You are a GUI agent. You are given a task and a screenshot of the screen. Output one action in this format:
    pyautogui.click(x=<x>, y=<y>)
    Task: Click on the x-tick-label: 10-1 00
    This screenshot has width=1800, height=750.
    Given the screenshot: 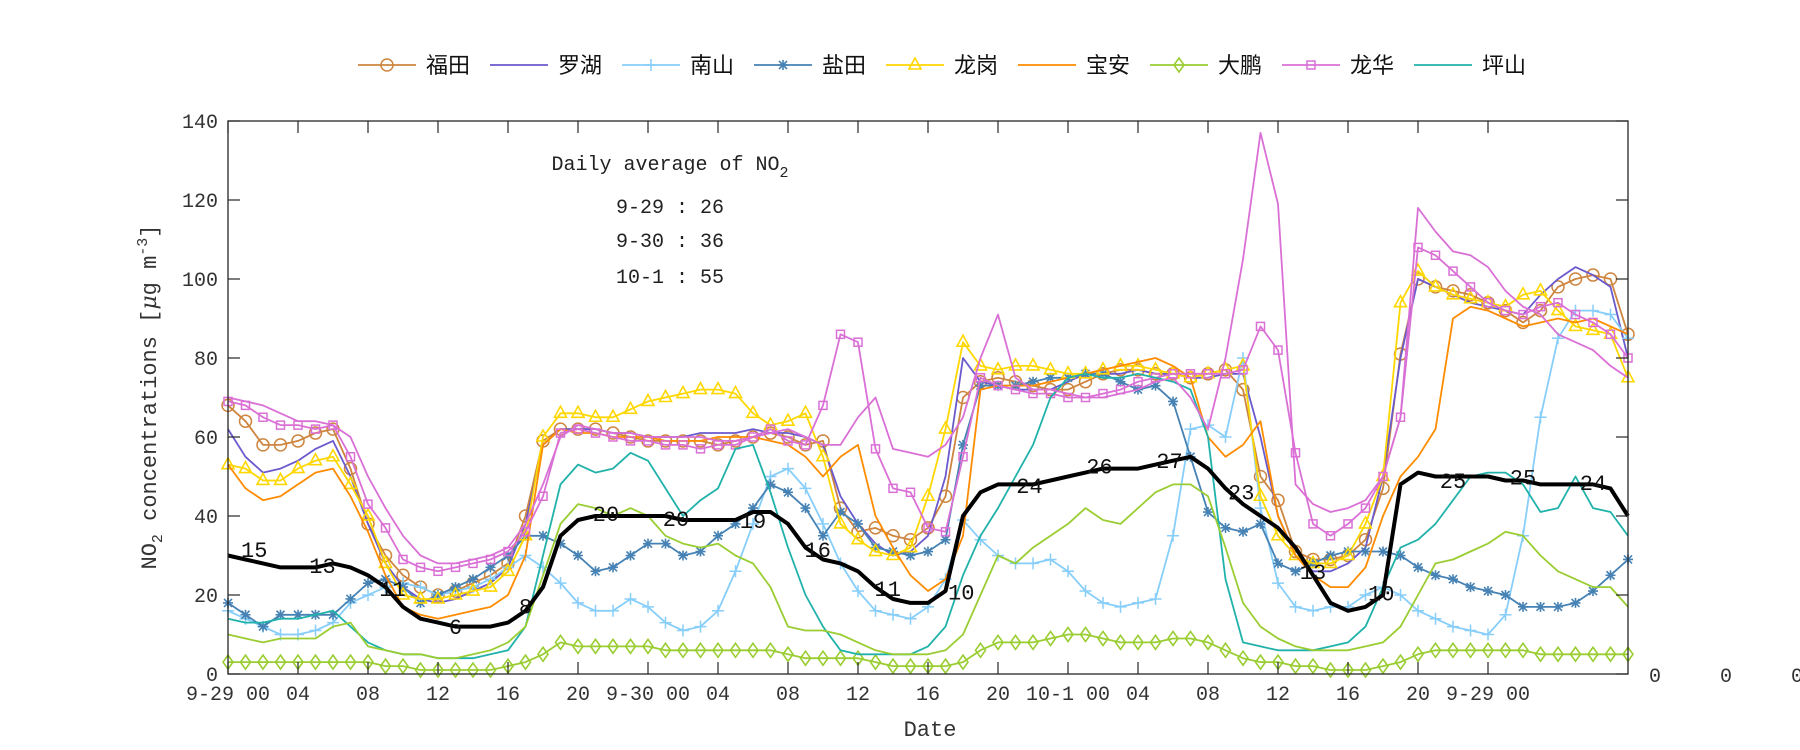 What is the action you would take?
    pyautogui.click(x=1068, y=695)
    